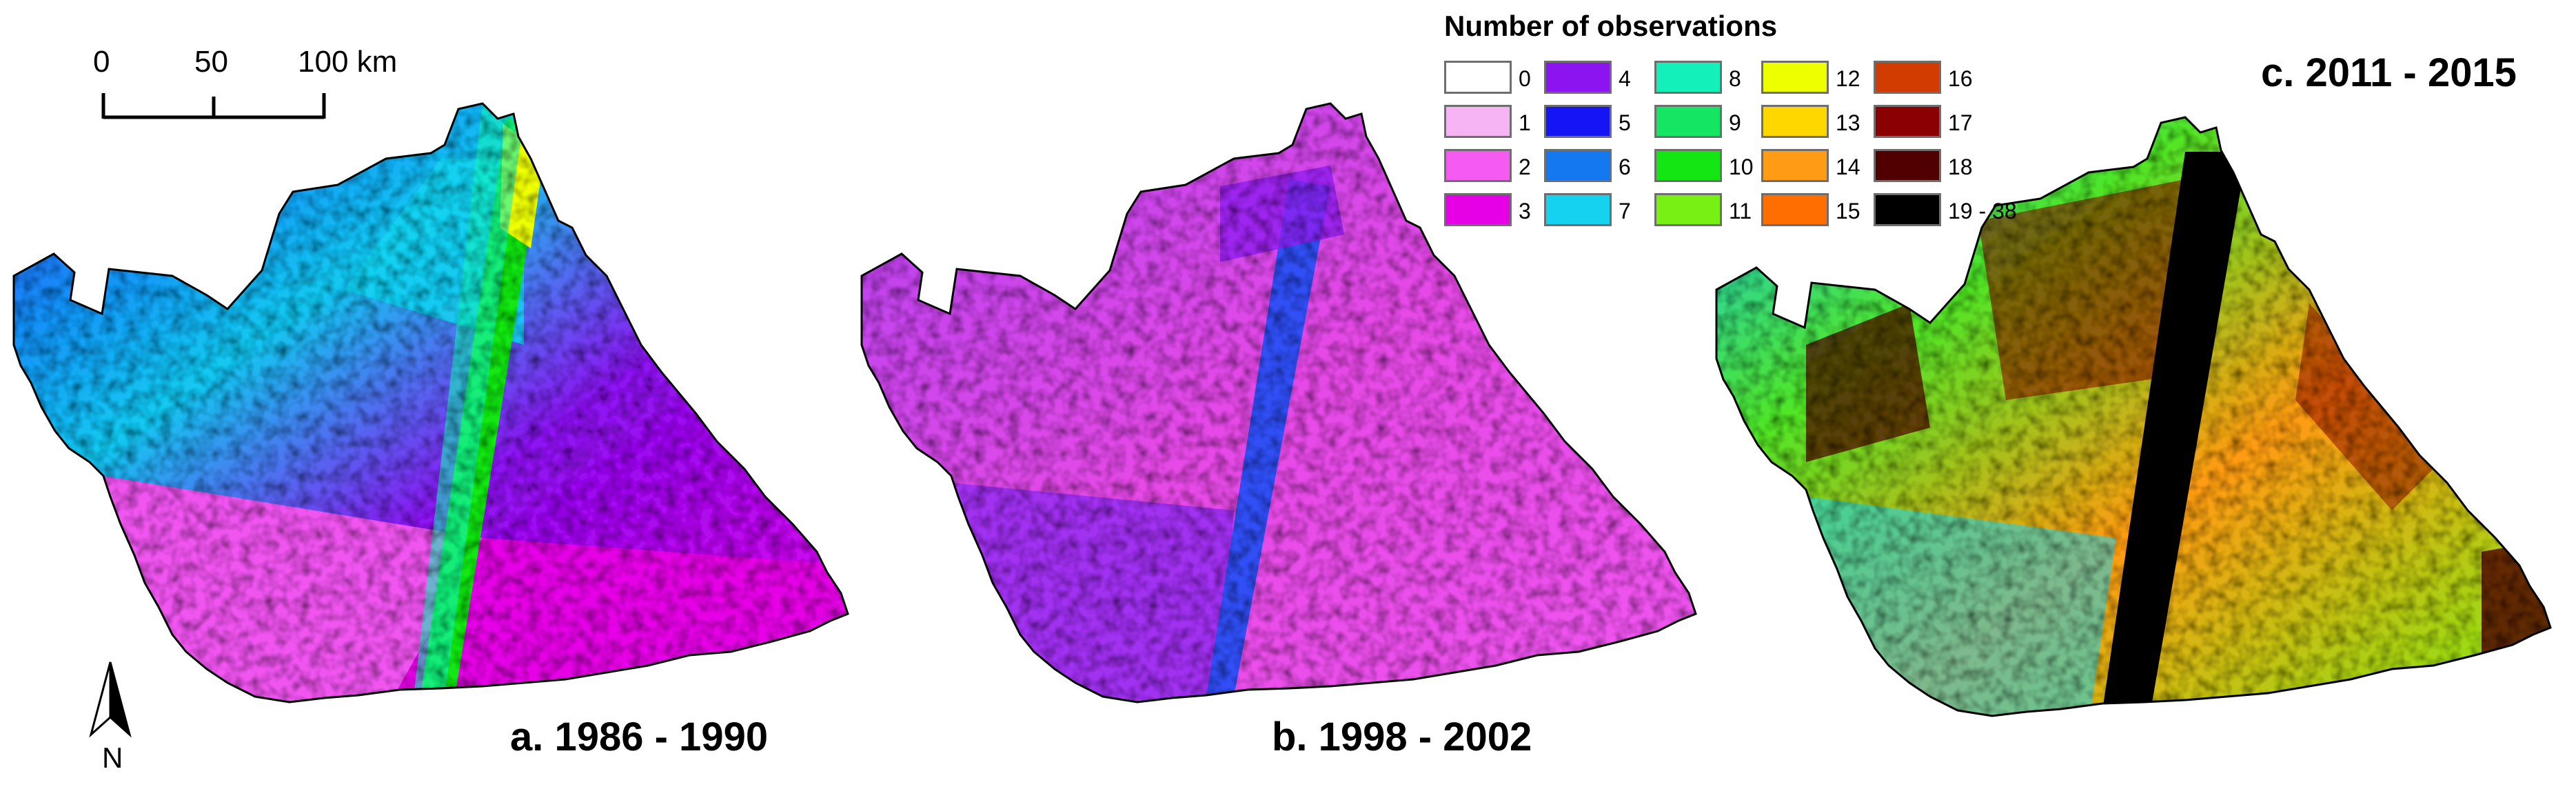 The image size is (2576, 798). Describe the element at coordinates (211, 62) in the screenshot. I see `scale-tick-50: 50` at that location.